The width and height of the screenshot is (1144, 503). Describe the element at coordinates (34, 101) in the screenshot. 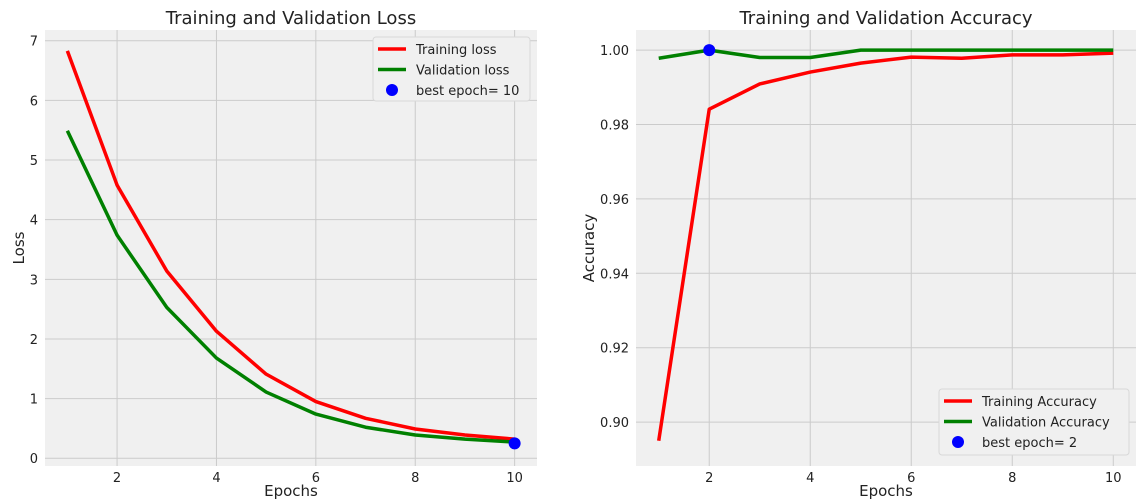

I see `y-tick-label: 6` at that location.